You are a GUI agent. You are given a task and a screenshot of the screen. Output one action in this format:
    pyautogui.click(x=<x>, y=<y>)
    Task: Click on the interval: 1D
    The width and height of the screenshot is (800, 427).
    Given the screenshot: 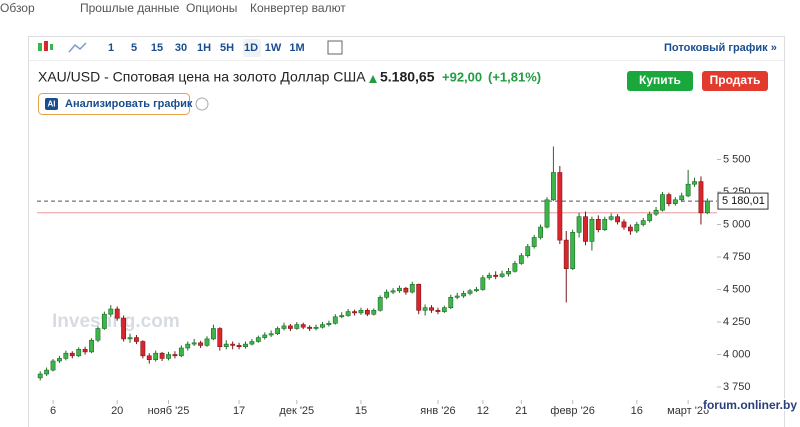 What is the action you would take?
    pyautogui.click(x=251, y=48)
    